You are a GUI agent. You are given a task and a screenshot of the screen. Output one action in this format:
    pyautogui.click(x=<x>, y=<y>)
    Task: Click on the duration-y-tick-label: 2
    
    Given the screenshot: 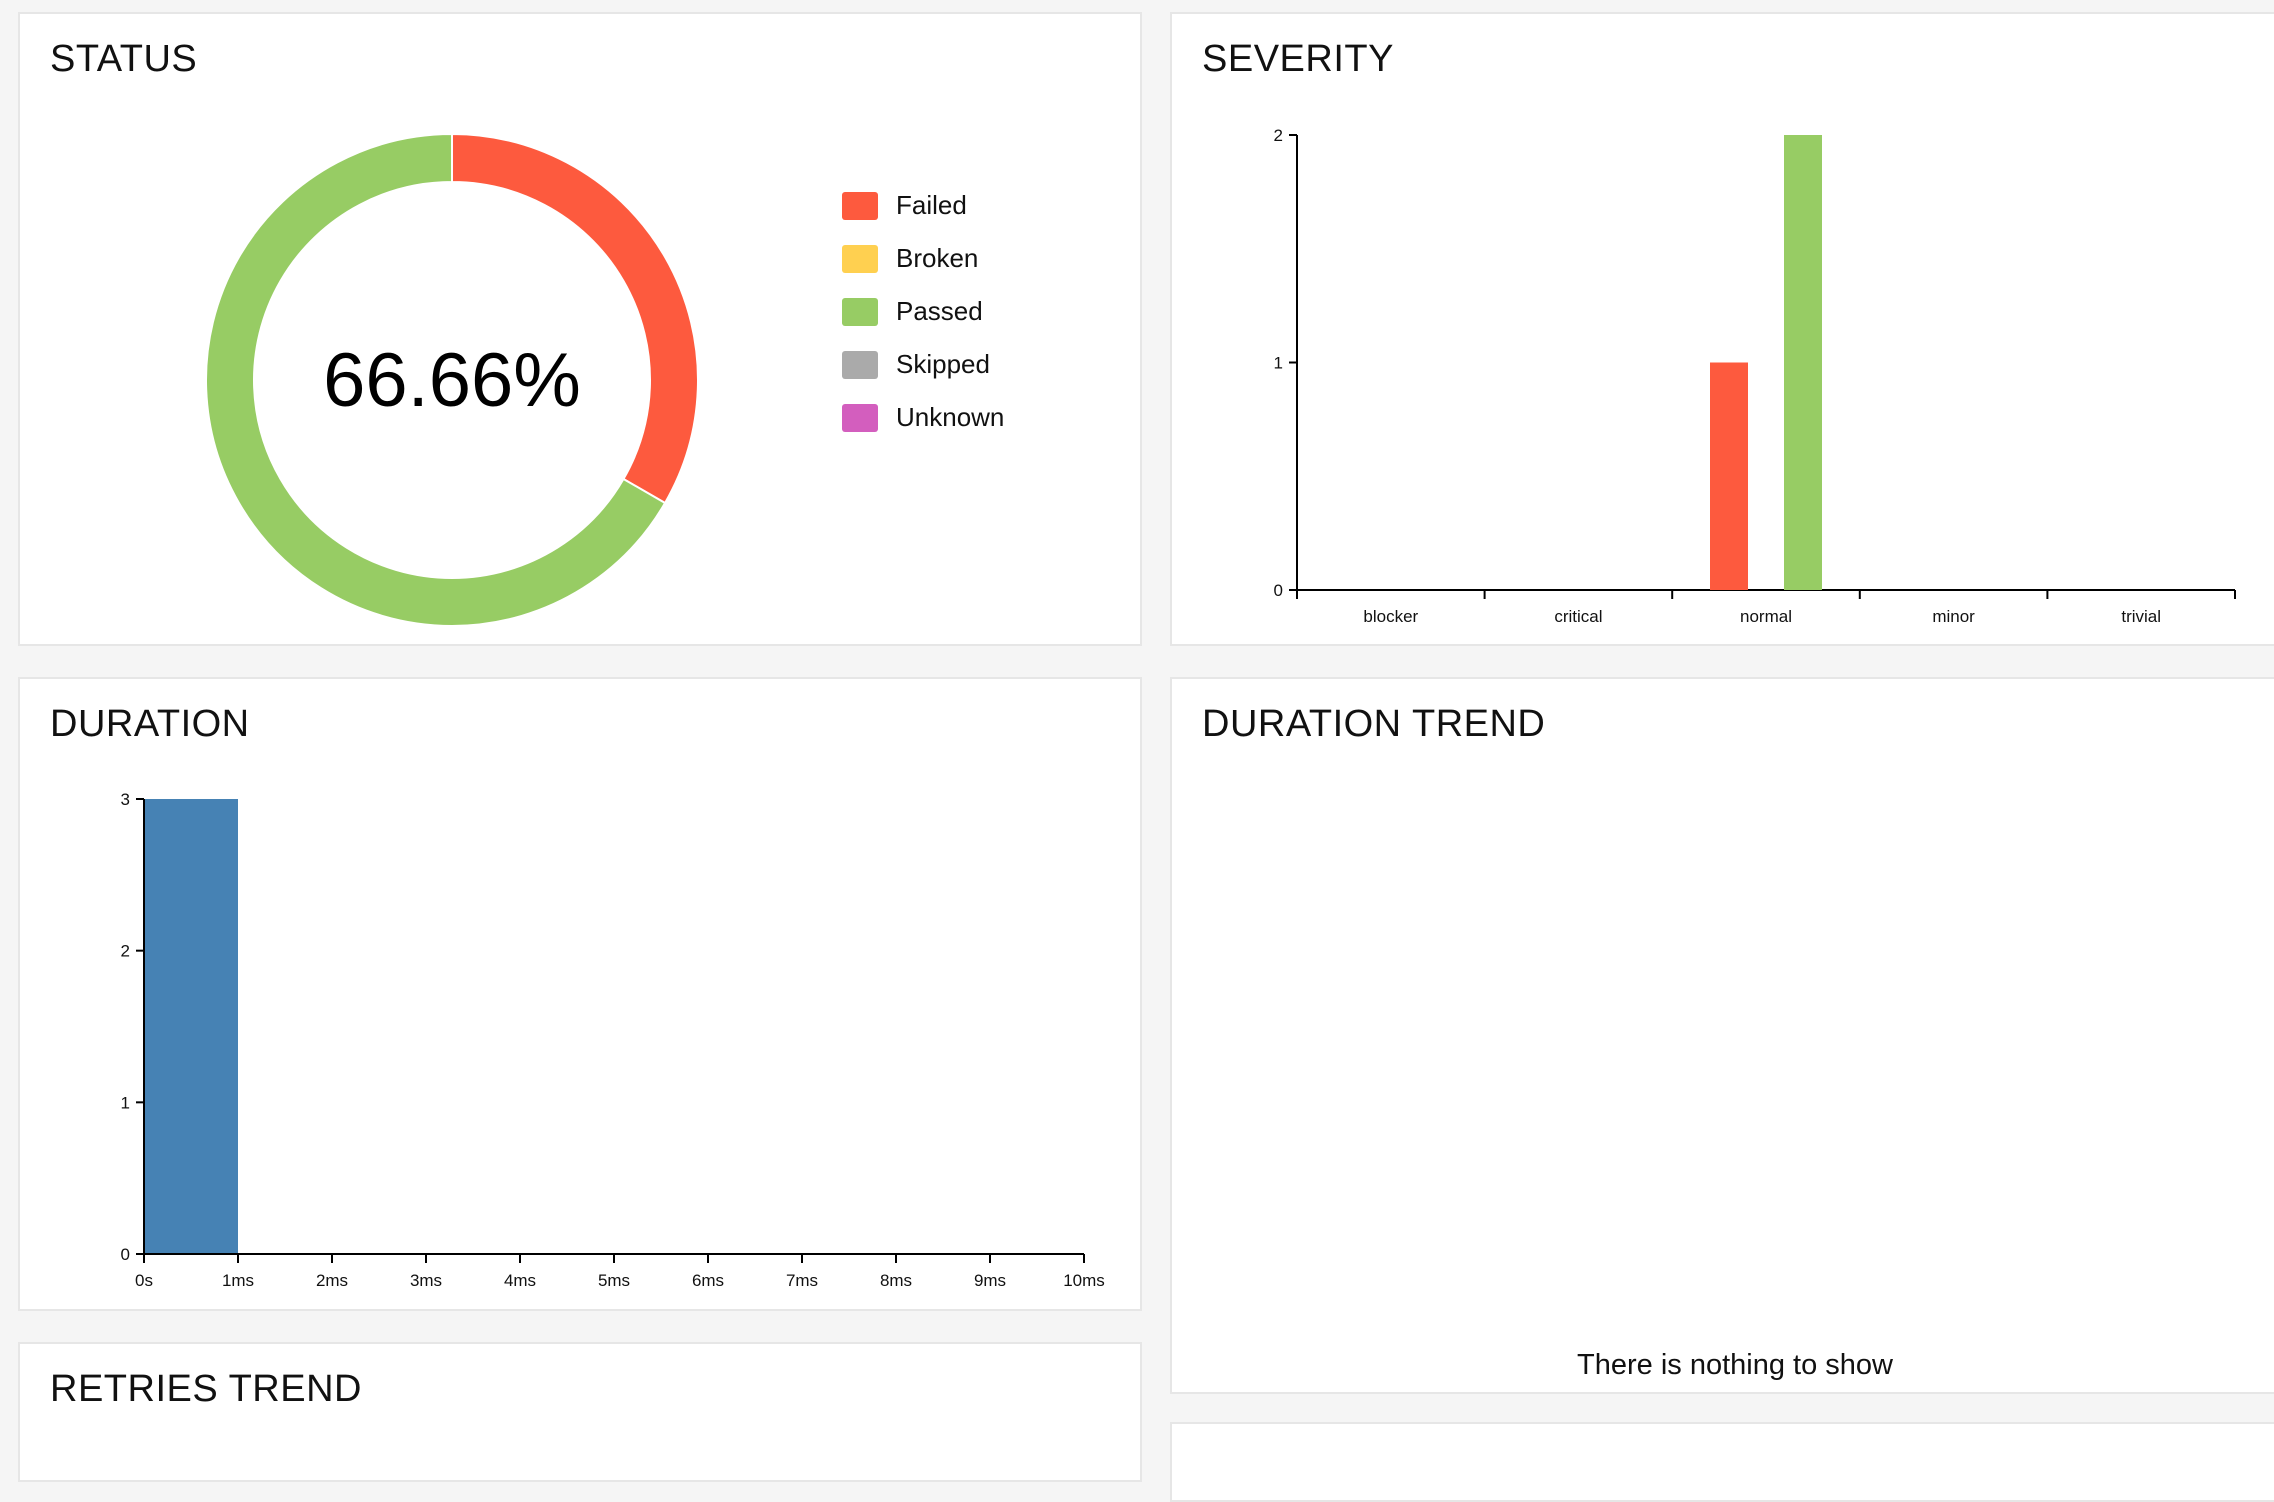 What is the action you would take?
    pyautogui.click(x=125, y=951)
    